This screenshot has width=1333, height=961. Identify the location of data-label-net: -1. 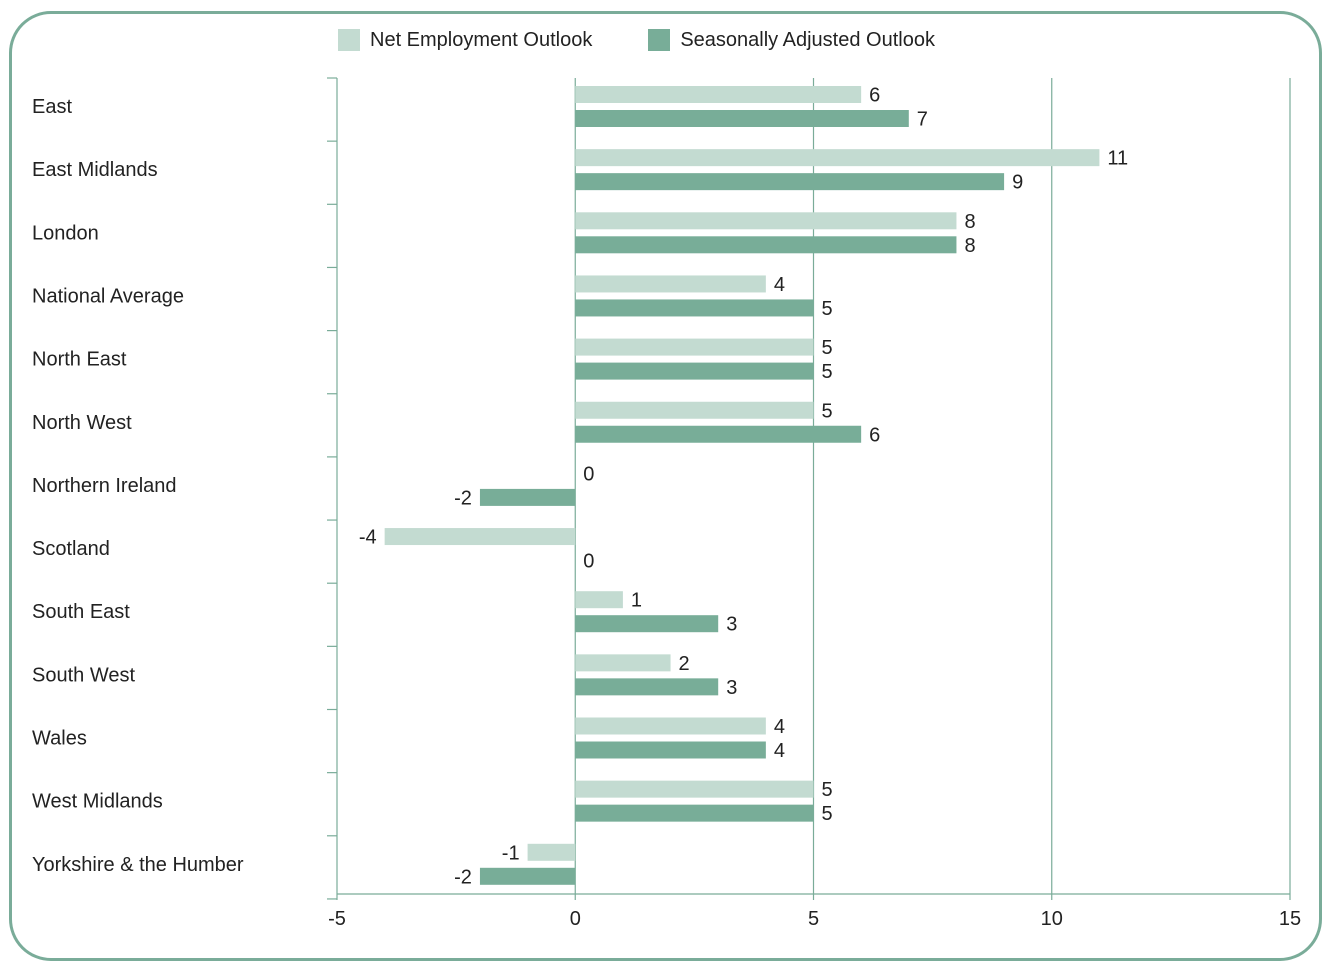
(511, 853).